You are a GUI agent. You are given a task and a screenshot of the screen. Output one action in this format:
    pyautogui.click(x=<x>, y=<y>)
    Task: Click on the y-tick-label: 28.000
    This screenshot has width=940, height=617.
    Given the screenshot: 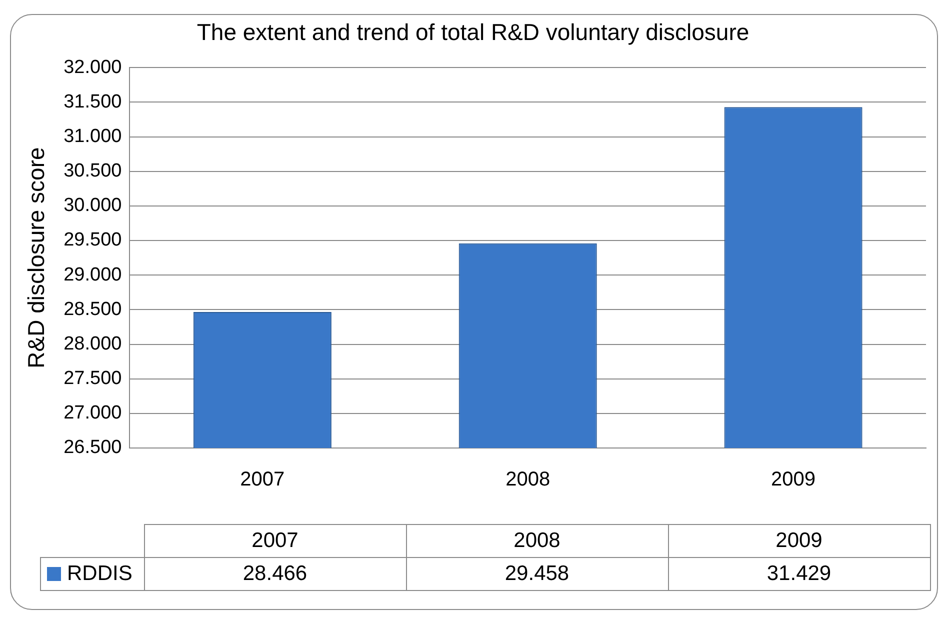 What is the action you would take?
    pyautogui.click(x=93, y=343)
    